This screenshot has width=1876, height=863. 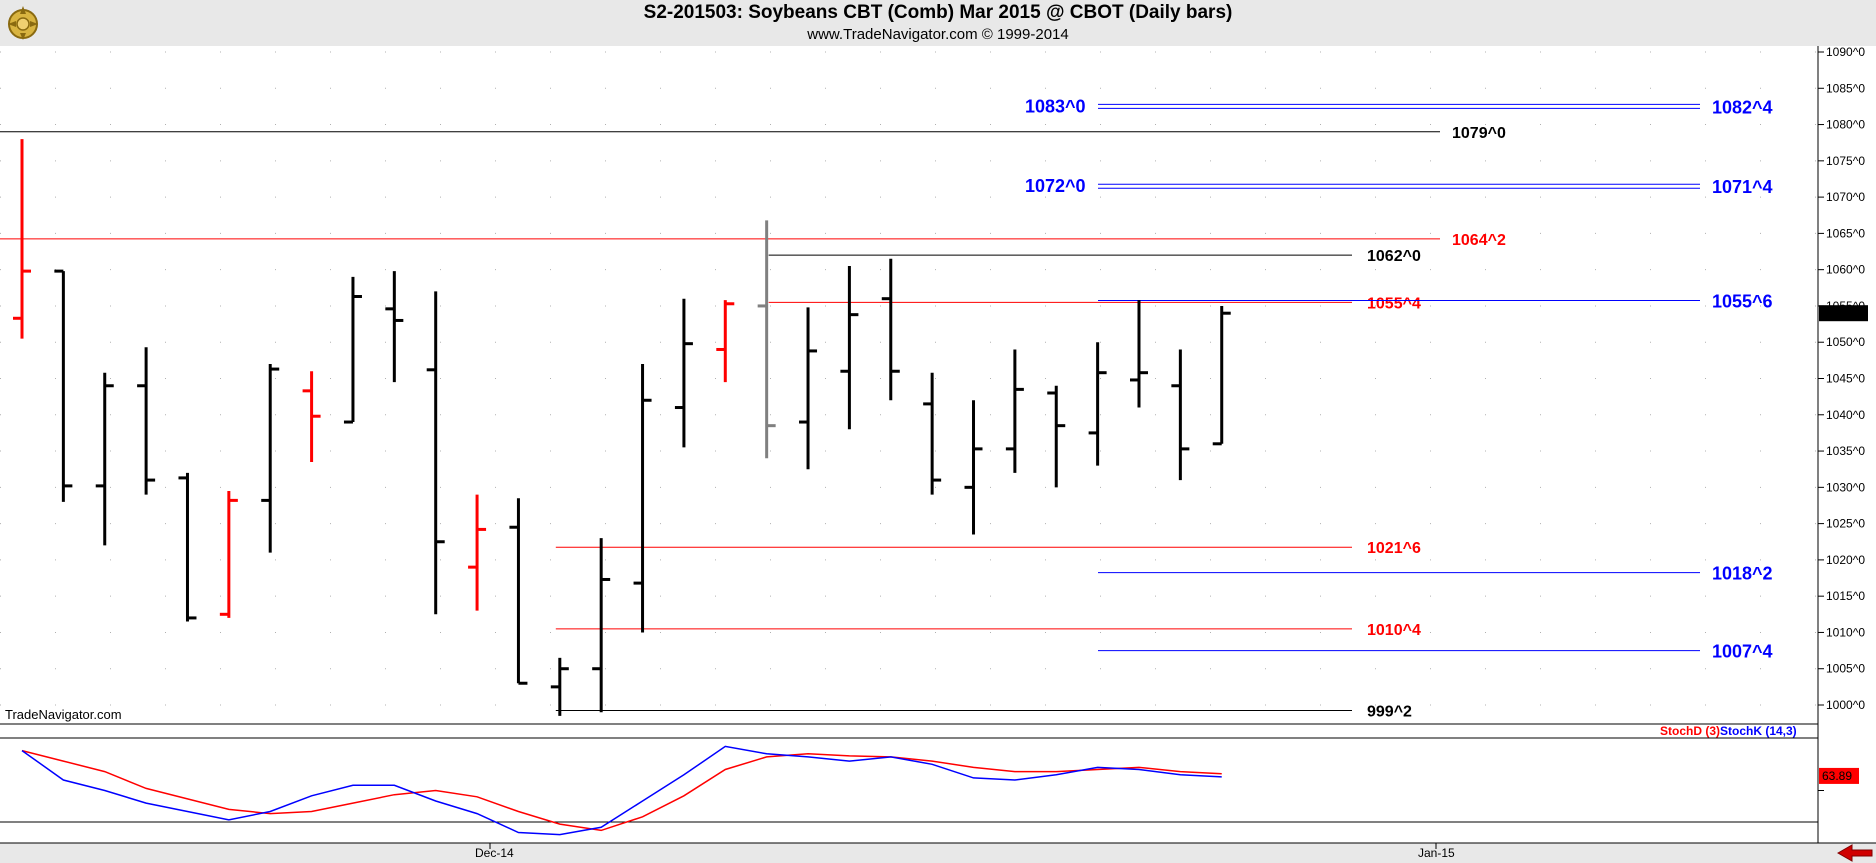 I want to click on price-axis-label: 1080^0, so click(x=1845, y=125).